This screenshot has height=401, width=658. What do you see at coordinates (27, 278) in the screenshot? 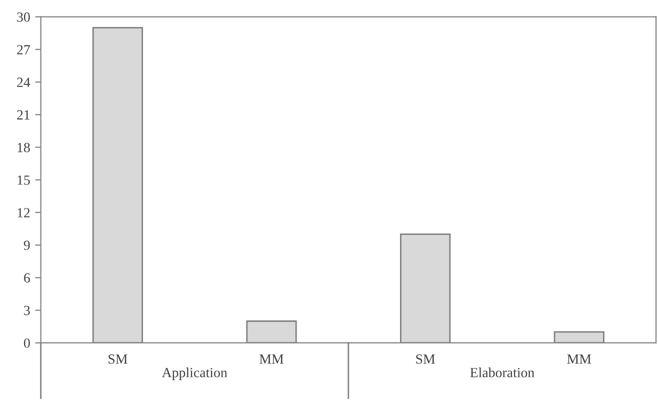
I see `y-tick-label: 6` at bounding box center [27, 278].